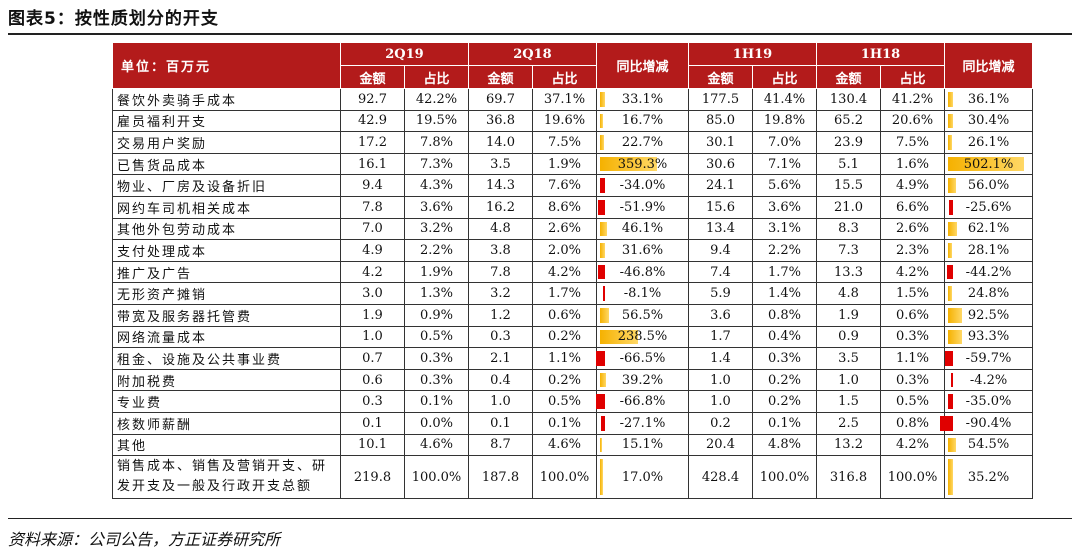 The image size is (1080, 557). What do you see at coordinates (642, 65) in the screenshot?
I see `change-header-quarter: 同比增减` at bounding box center [642, 65].